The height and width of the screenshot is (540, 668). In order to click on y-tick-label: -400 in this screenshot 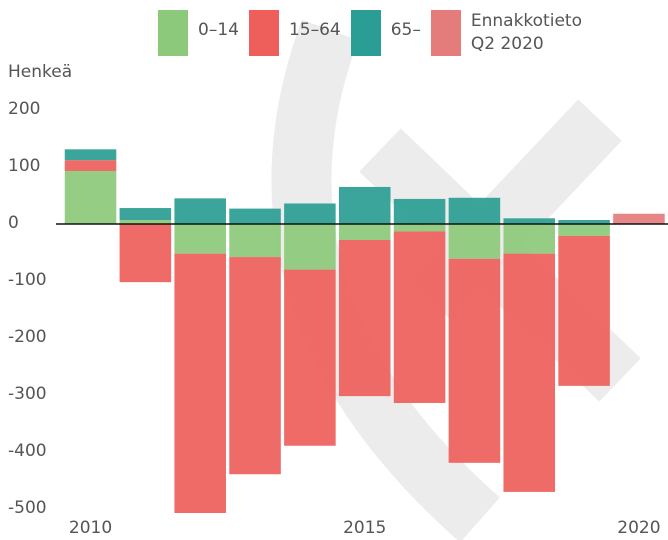, I will do `click(27, 451)`.